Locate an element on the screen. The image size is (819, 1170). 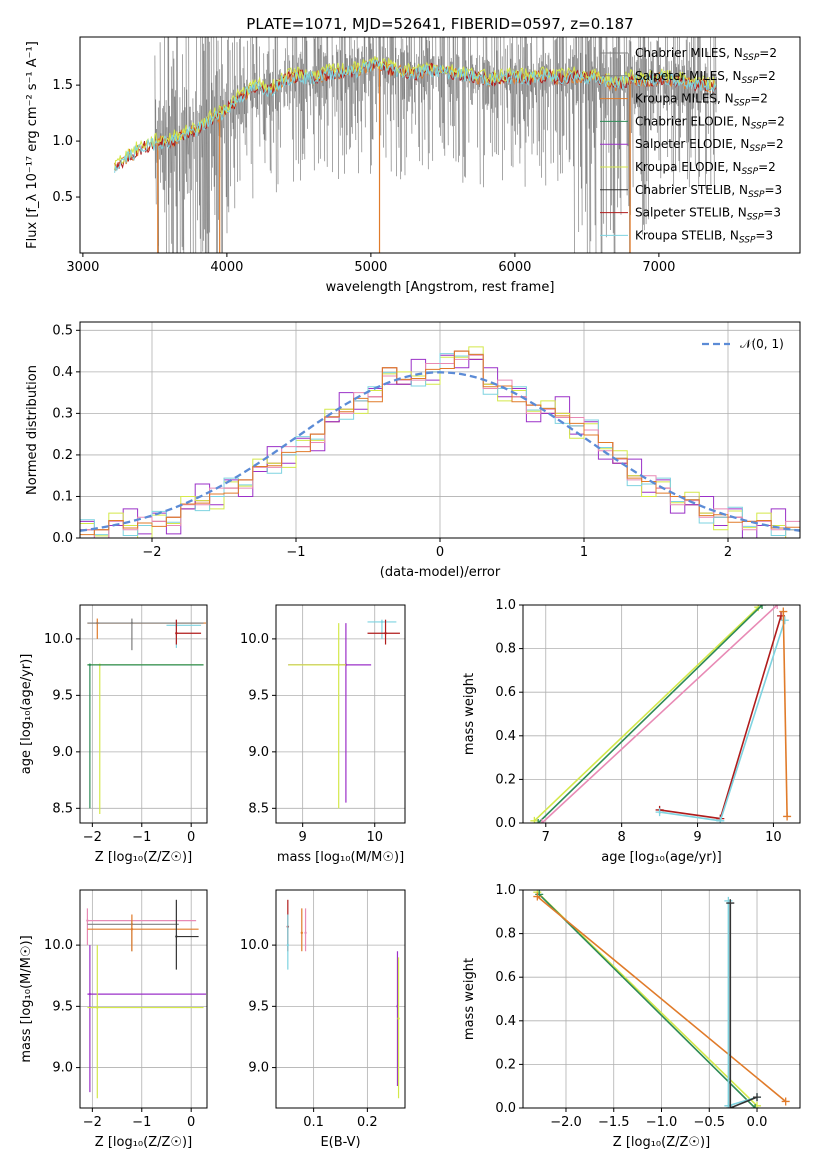
legend-label: Salpeter STELIB, N is located at coordinates (691, 213).